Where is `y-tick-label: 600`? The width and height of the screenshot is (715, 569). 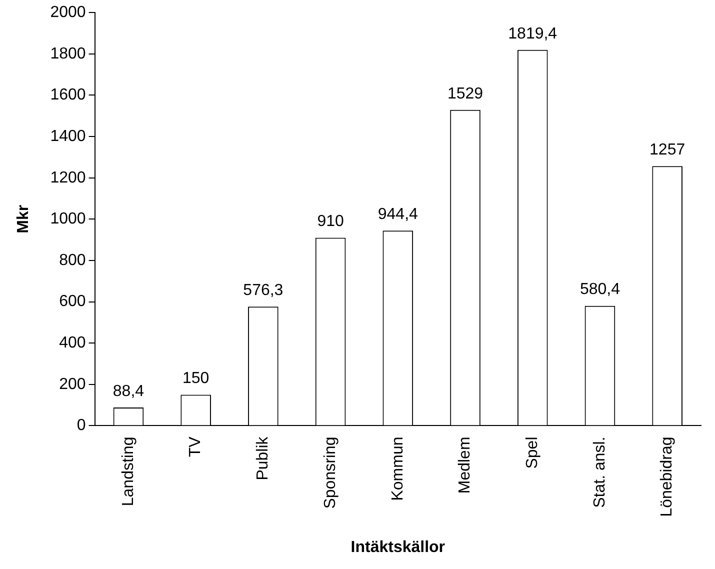 y-tick-label: 600 is located at coordinates (72, 301).